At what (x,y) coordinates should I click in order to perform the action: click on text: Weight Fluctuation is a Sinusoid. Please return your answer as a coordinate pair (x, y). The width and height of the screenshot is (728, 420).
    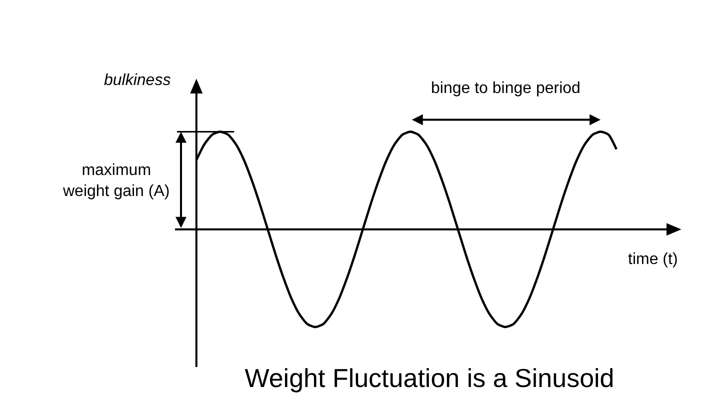
    Looking at the image, I should click on (429, 378).